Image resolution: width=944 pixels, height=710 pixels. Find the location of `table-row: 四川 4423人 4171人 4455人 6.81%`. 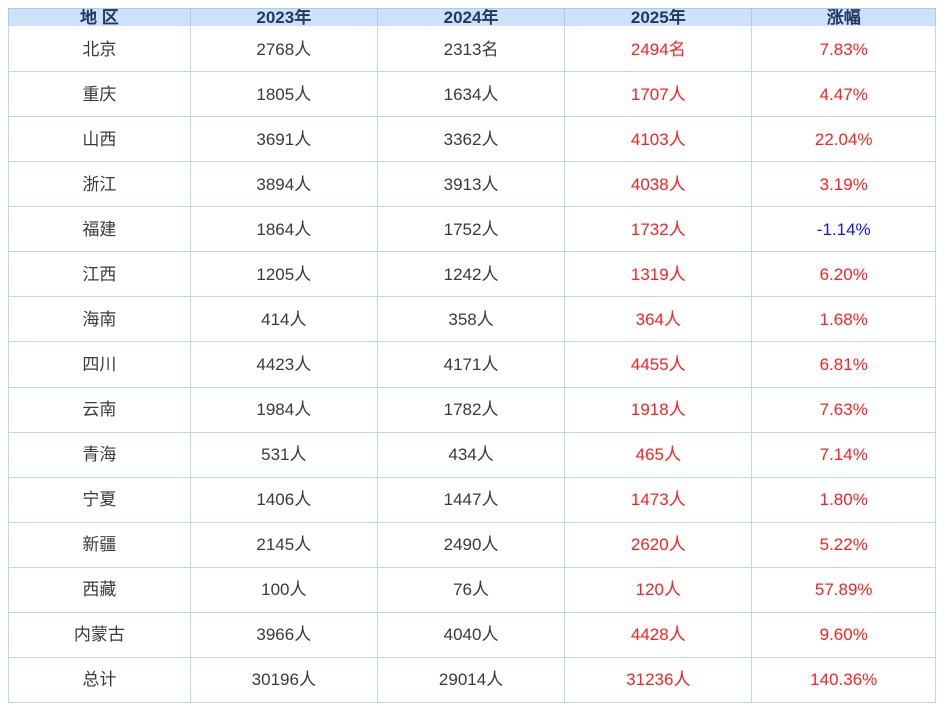

table-row: 四川 4423人 4171人 4455人 6.81% is located at coordinates (472, 364).